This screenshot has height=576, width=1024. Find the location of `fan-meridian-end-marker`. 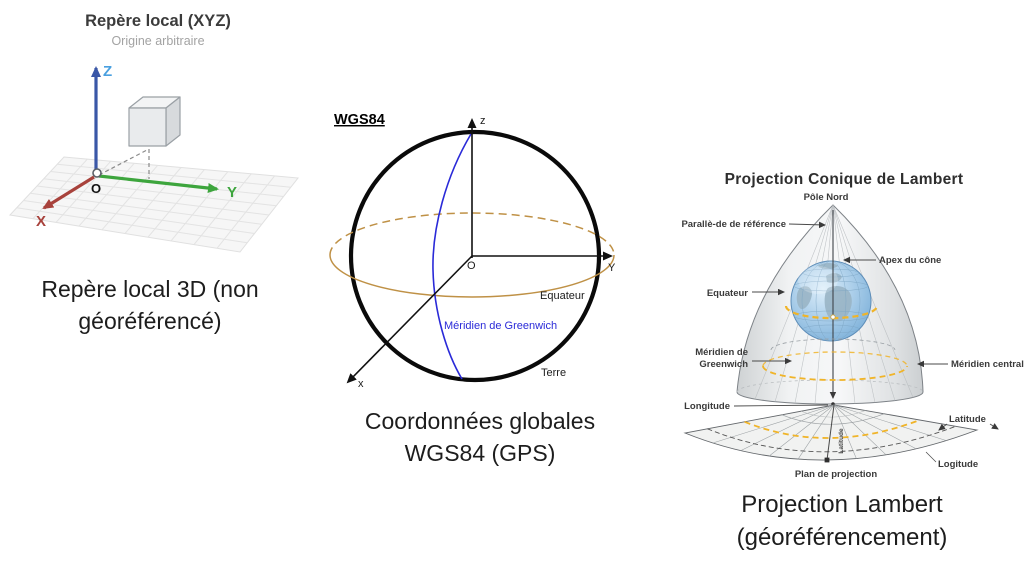

fan-meridian-end-marker is located at coordinates (827, 460).